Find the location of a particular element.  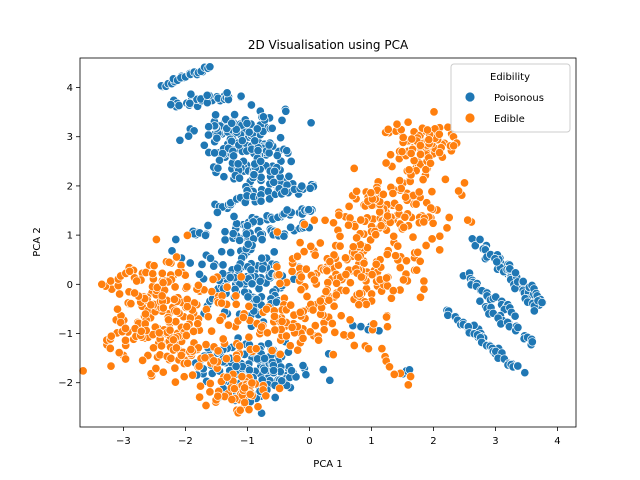

legend-frame is located at coordinates (510, 98).